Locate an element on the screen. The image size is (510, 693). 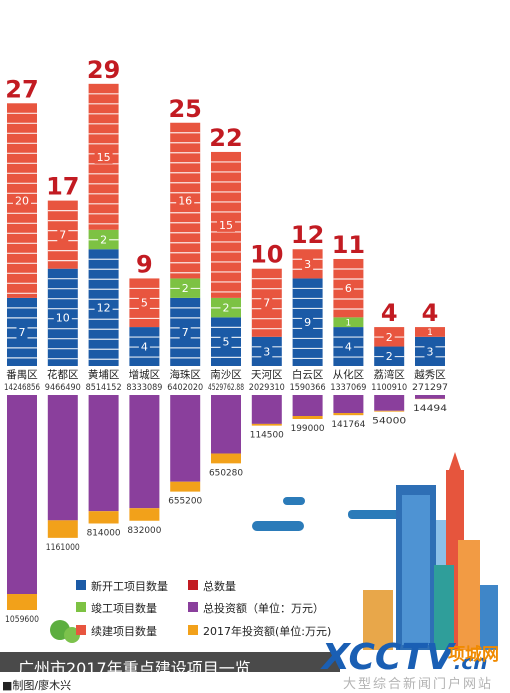
investment-2017-label: 114500 is located at coordinates (267, 436).